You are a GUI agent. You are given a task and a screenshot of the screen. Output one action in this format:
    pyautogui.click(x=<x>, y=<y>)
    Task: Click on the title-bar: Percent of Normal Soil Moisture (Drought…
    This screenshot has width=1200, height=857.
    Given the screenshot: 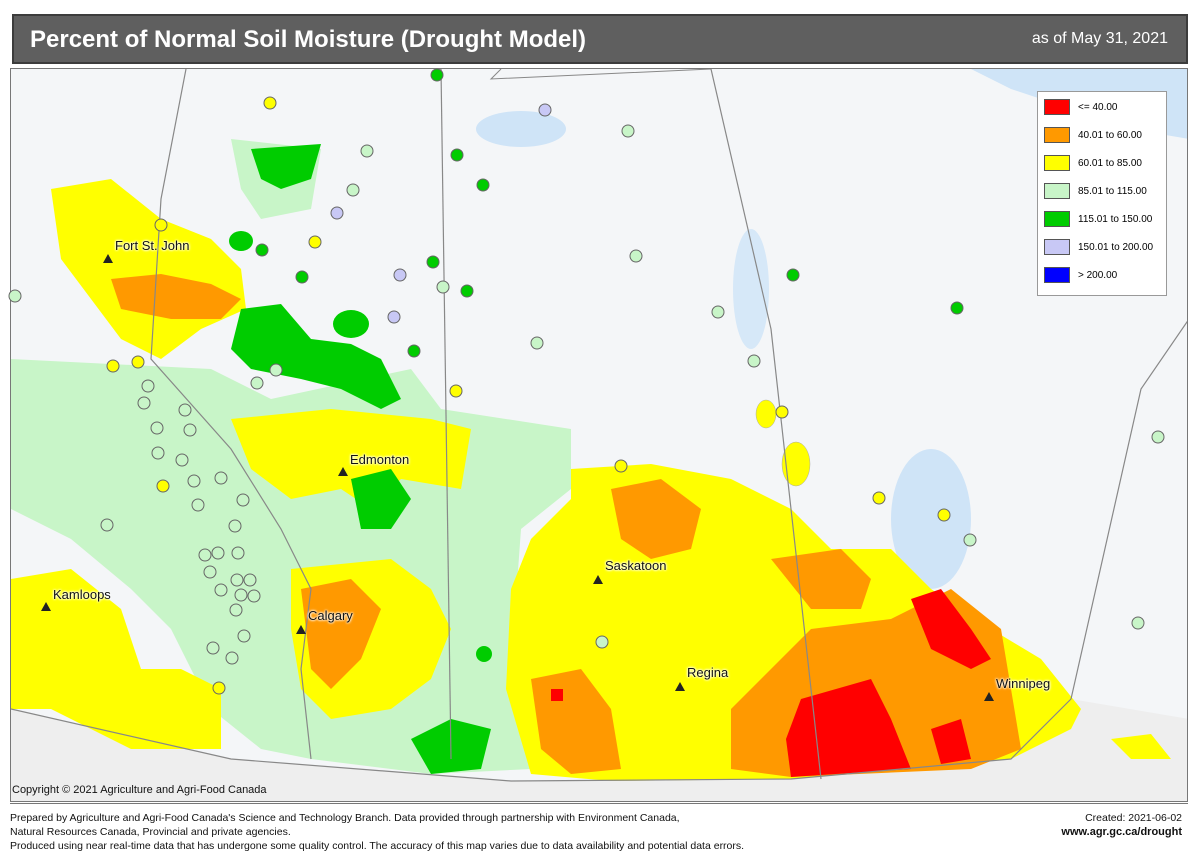 What is the action you would take?
    pyautogui.click(x=600, y=39)
    